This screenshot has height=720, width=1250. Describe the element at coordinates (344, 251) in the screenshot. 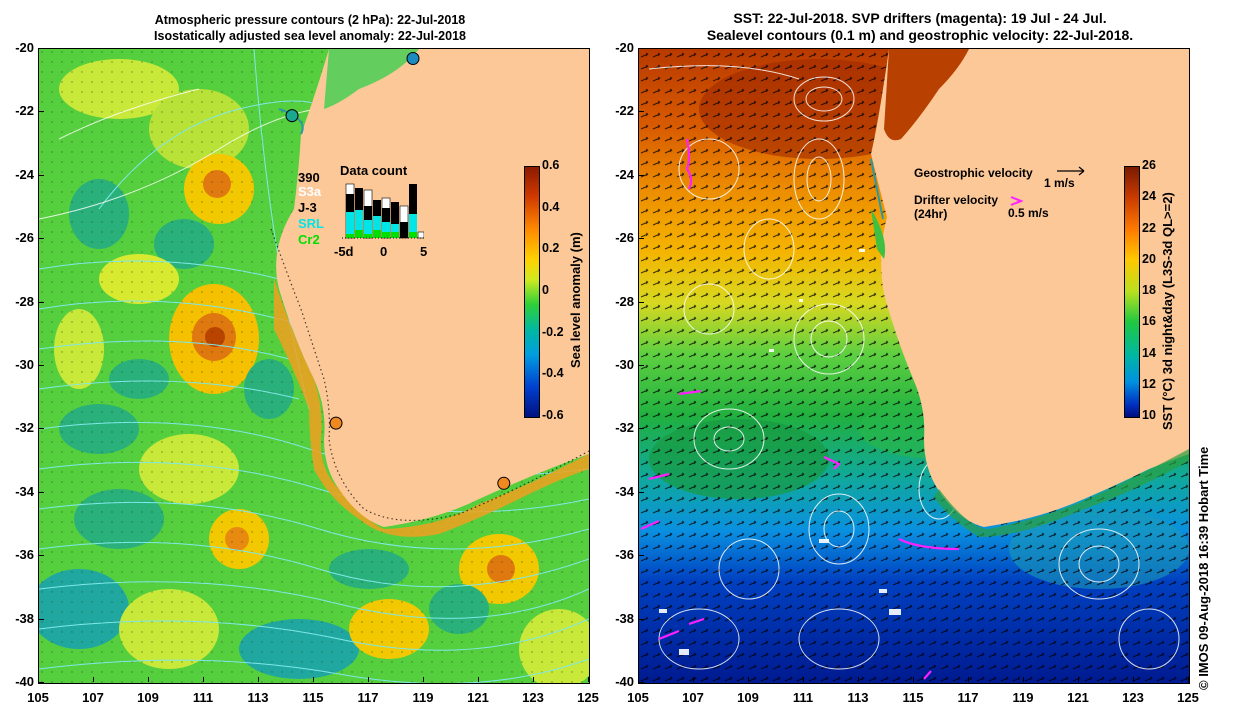

I see `hist-axis-label: -5d` at that location.